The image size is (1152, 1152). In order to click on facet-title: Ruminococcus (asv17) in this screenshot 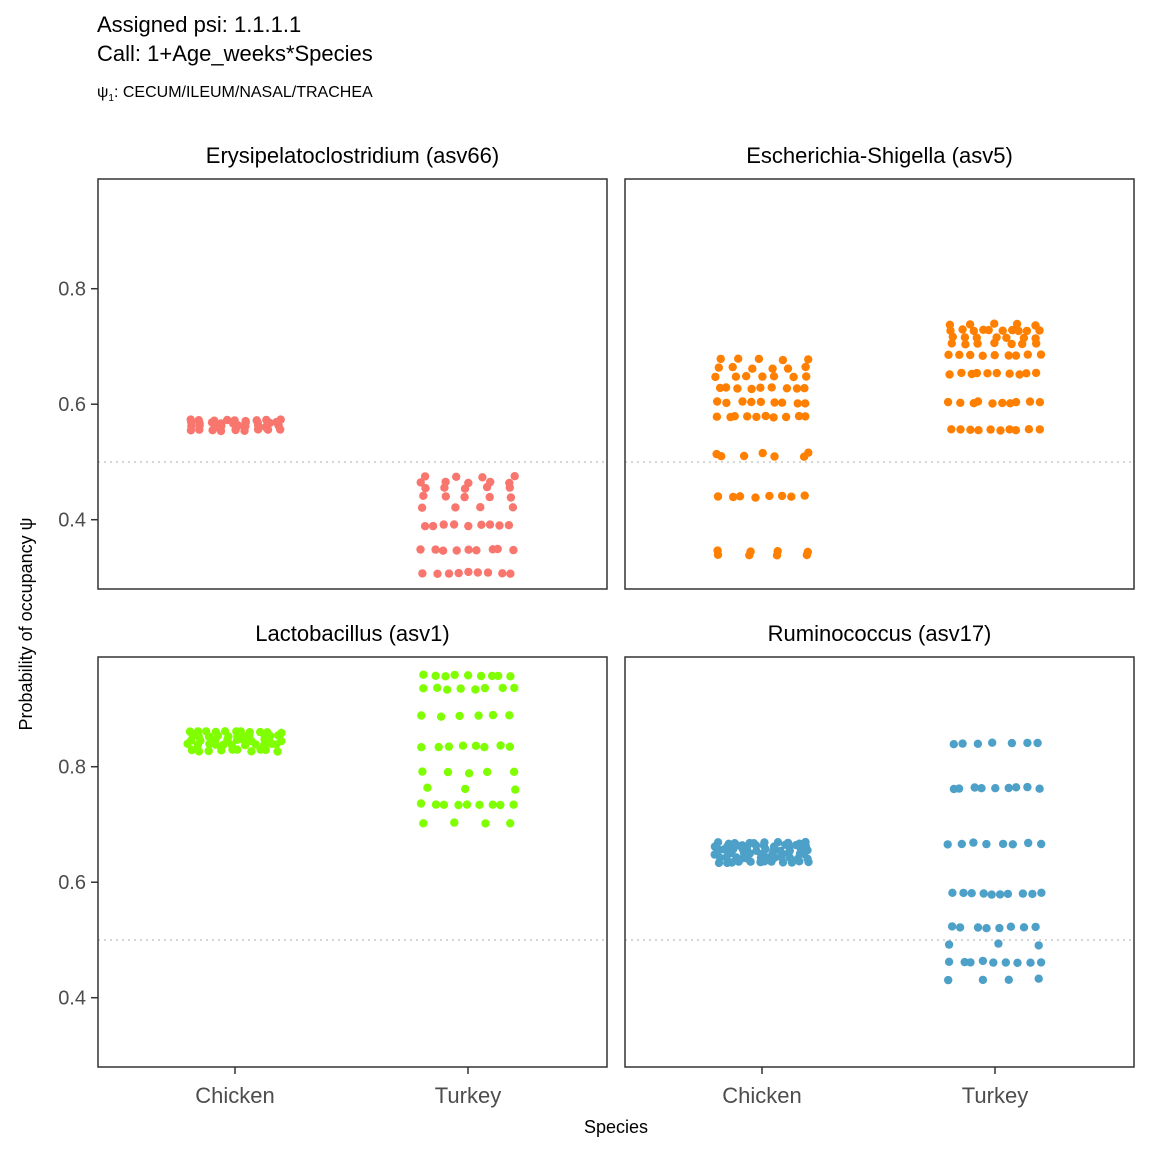, I will do `click(880, 633)`.